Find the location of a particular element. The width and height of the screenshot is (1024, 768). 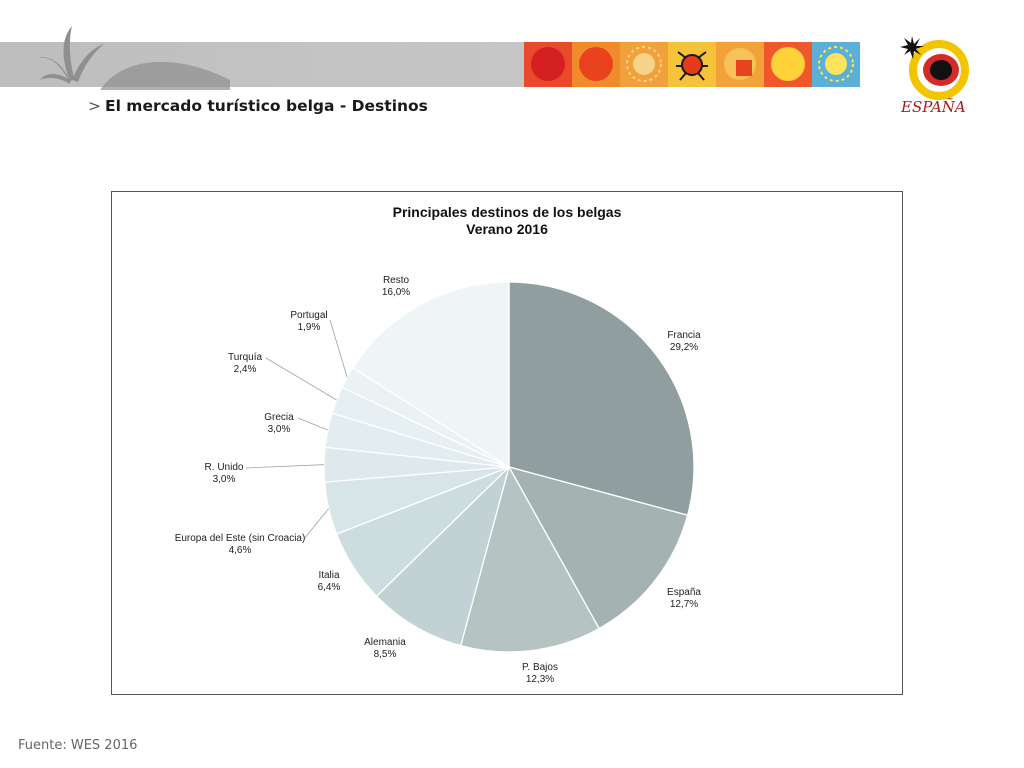

slice-label-9: Turquía is located at coordinates (245, 357).